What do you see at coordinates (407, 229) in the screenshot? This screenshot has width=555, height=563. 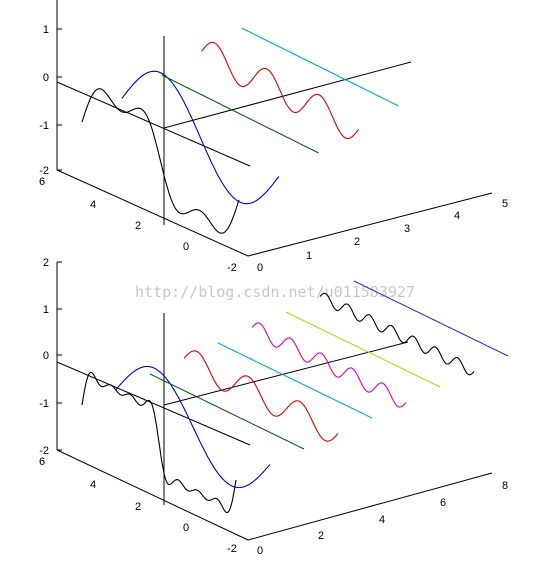 I see `x-tick-label: 3` at bounding box center [407, 229].